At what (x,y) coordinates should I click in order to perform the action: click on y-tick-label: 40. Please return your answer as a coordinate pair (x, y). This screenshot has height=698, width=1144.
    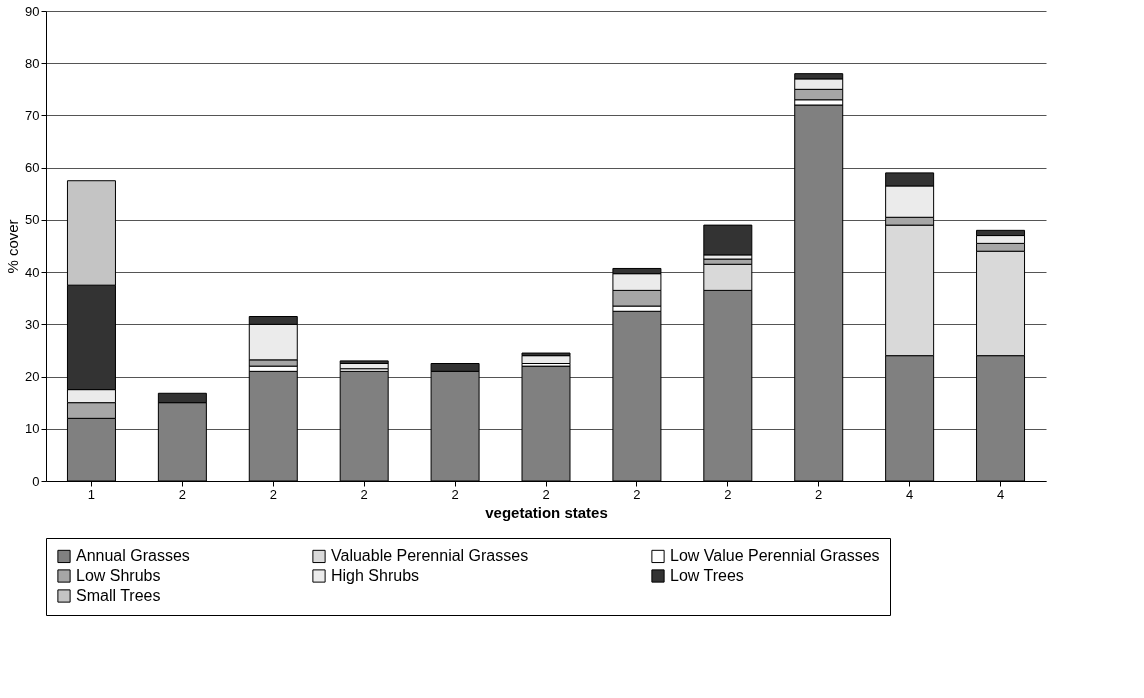
    Looking at the image, I should click on (32, 272).